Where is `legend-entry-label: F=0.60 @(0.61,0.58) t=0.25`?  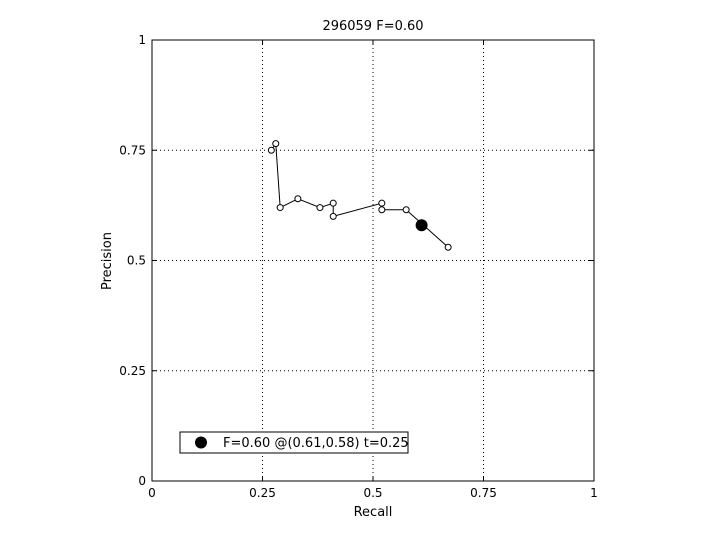 legend-entry-label: F=0.60 @(0.61,0.58) t=0.25 is located at coordinates (316, 443).